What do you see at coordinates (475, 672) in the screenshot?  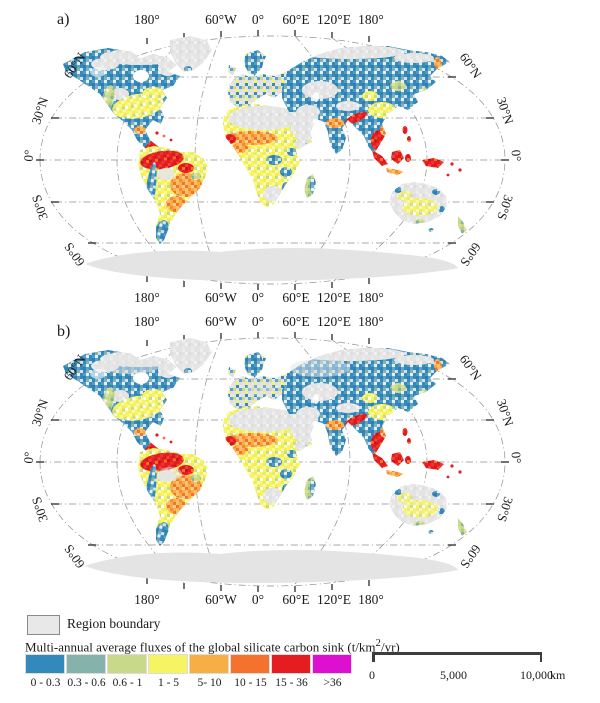 I see `scale-bar: 0 5,000 10,000 km` at bounding box center [475, 672].